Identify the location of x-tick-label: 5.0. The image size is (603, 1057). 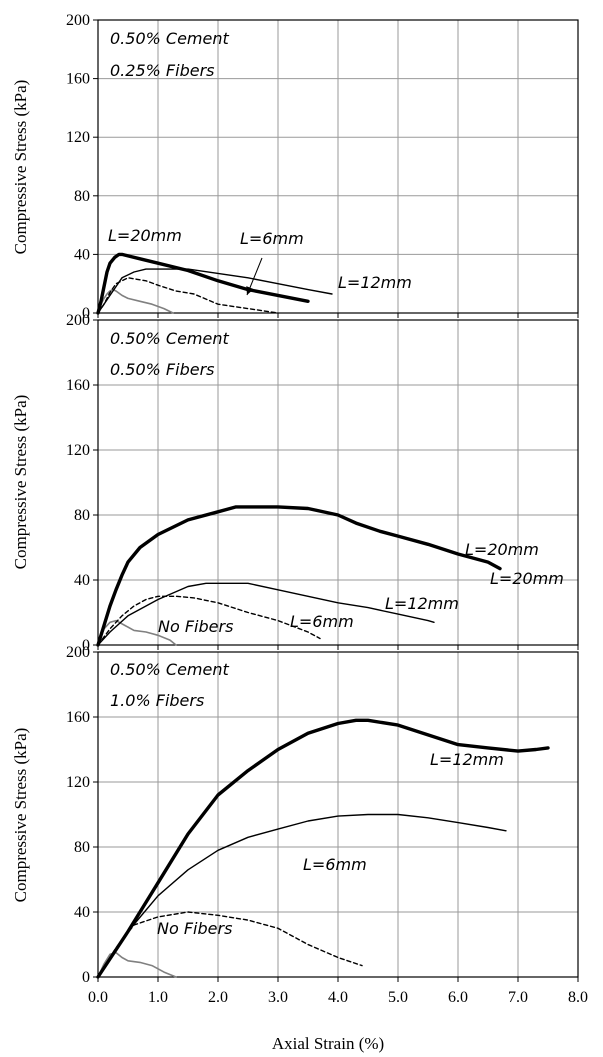
(398, 997).